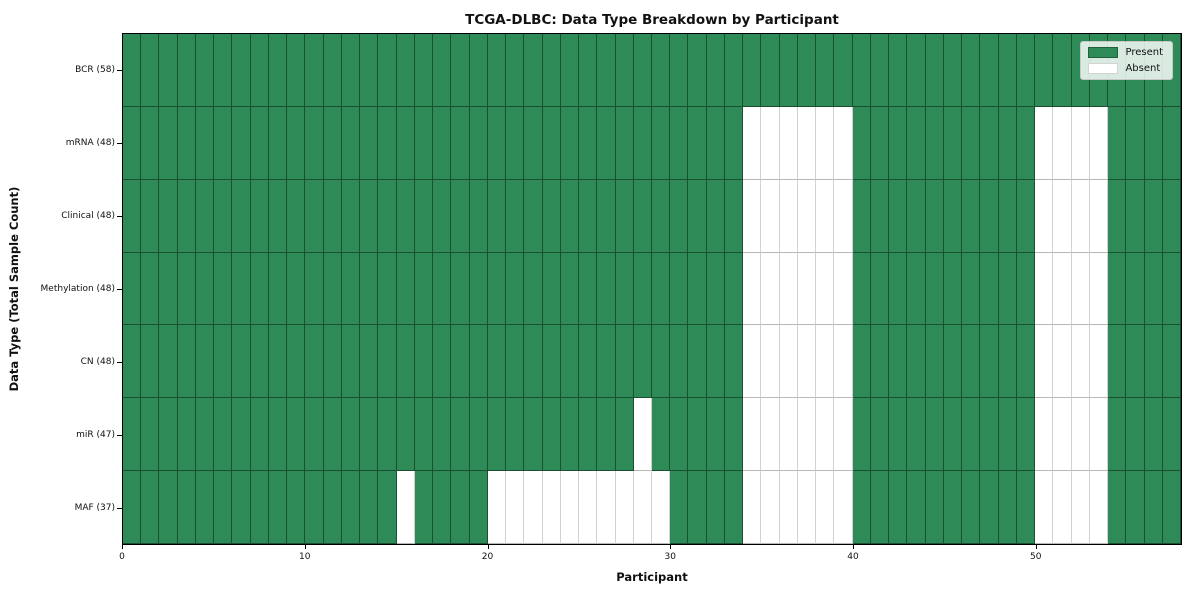 The height and width of the screenshot is (600, 1200). Describe the element at coordinates (1144, 52) in the screenshot. I see `legend-label: Present` at that location.